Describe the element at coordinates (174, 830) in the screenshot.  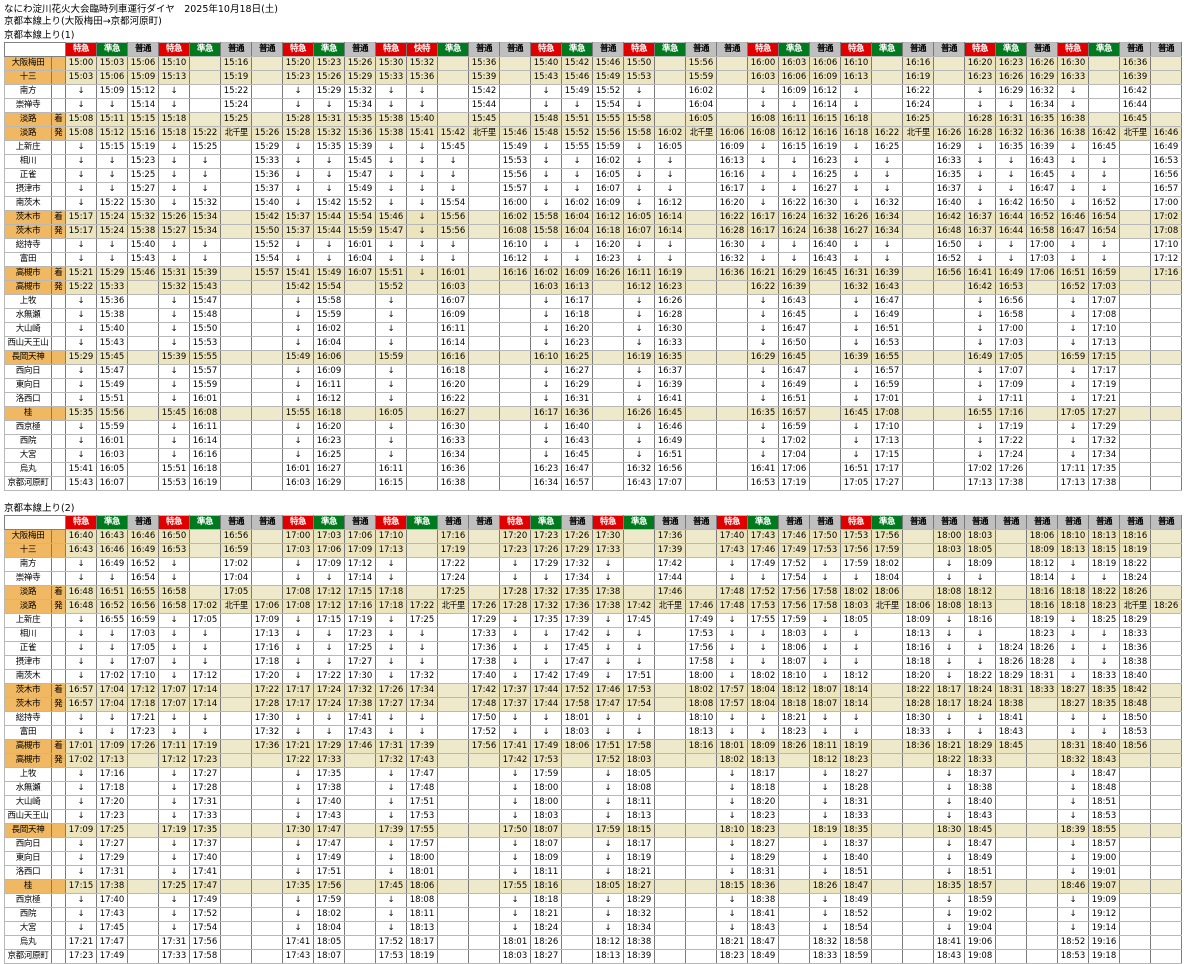
I see `time-cell: 17:19` at that location.